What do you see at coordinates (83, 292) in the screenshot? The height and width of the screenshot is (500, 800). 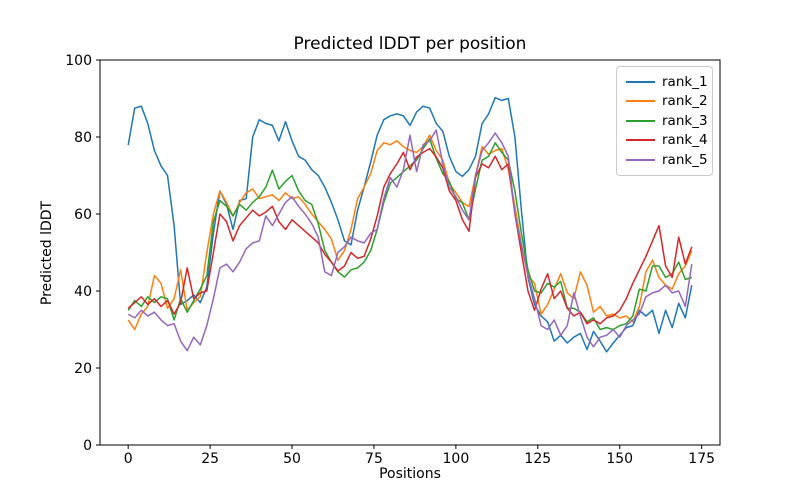 I see `y-tick-label: 40` at bounding box center [83, 292].